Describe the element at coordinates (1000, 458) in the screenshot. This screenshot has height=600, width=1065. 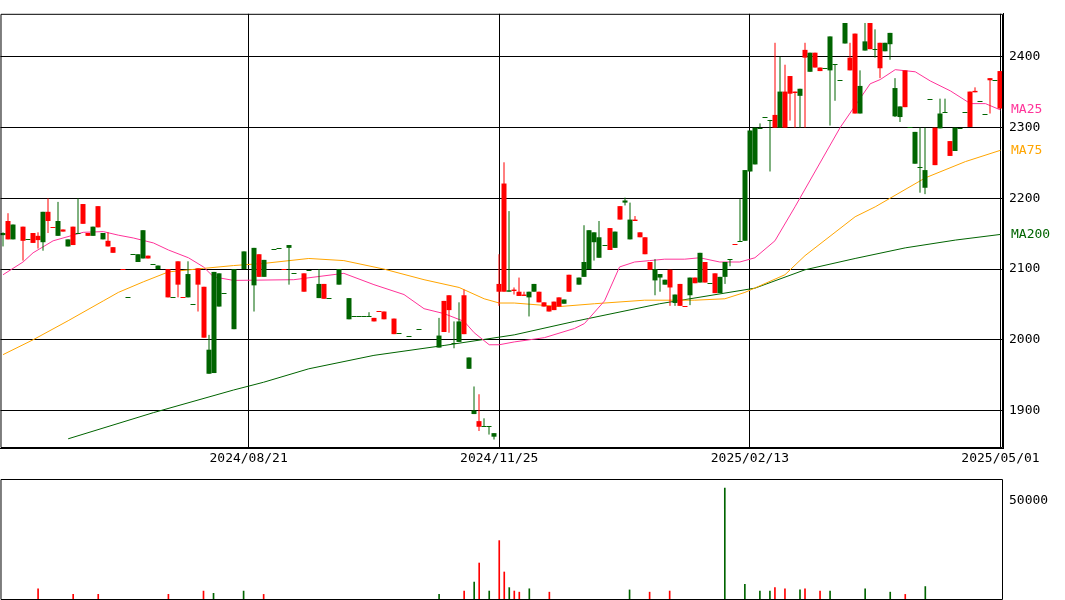
I see `x-tick-label: 2025/05/01` at that location.